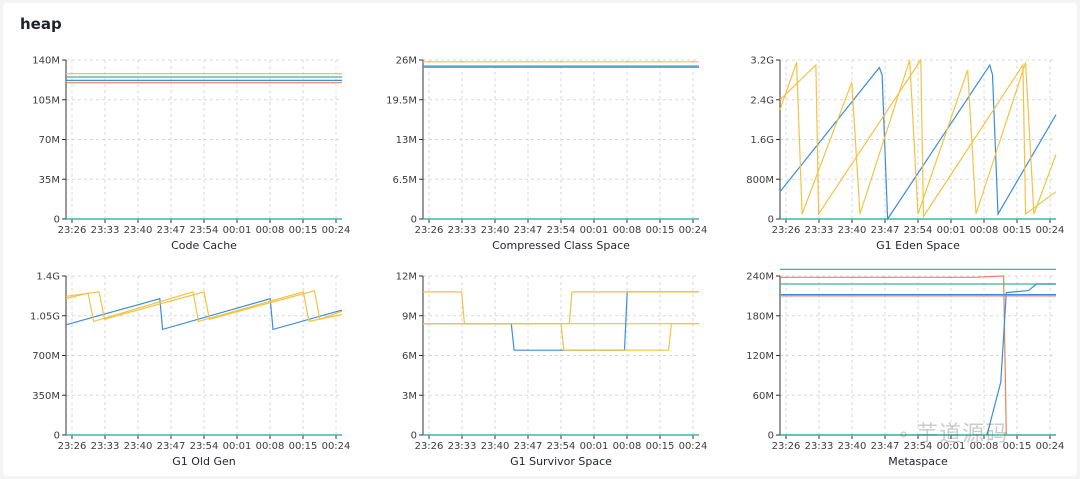  Describe the element at coordinates (409, 396) in the screenshot. I see `y-tick-label: 3M` at that location.